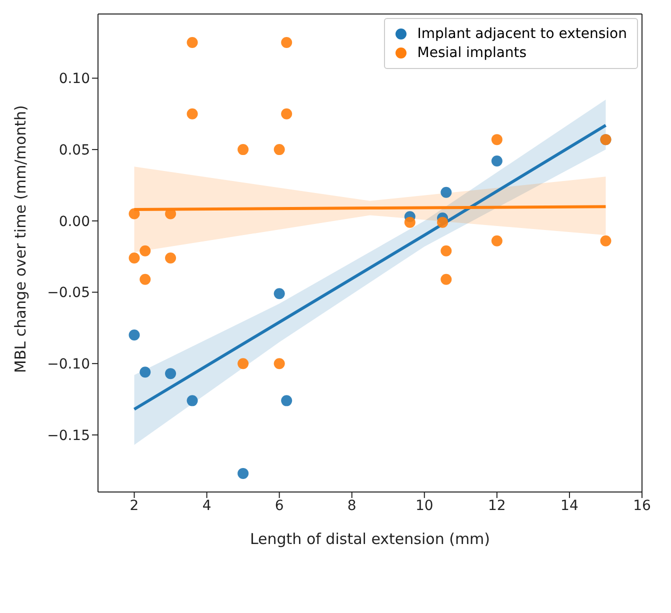 This screenshot has height=613, width=671. Describe the element at coordinates (279, 506) in the screenshot. I see `x-tick-label: 6` at that location.